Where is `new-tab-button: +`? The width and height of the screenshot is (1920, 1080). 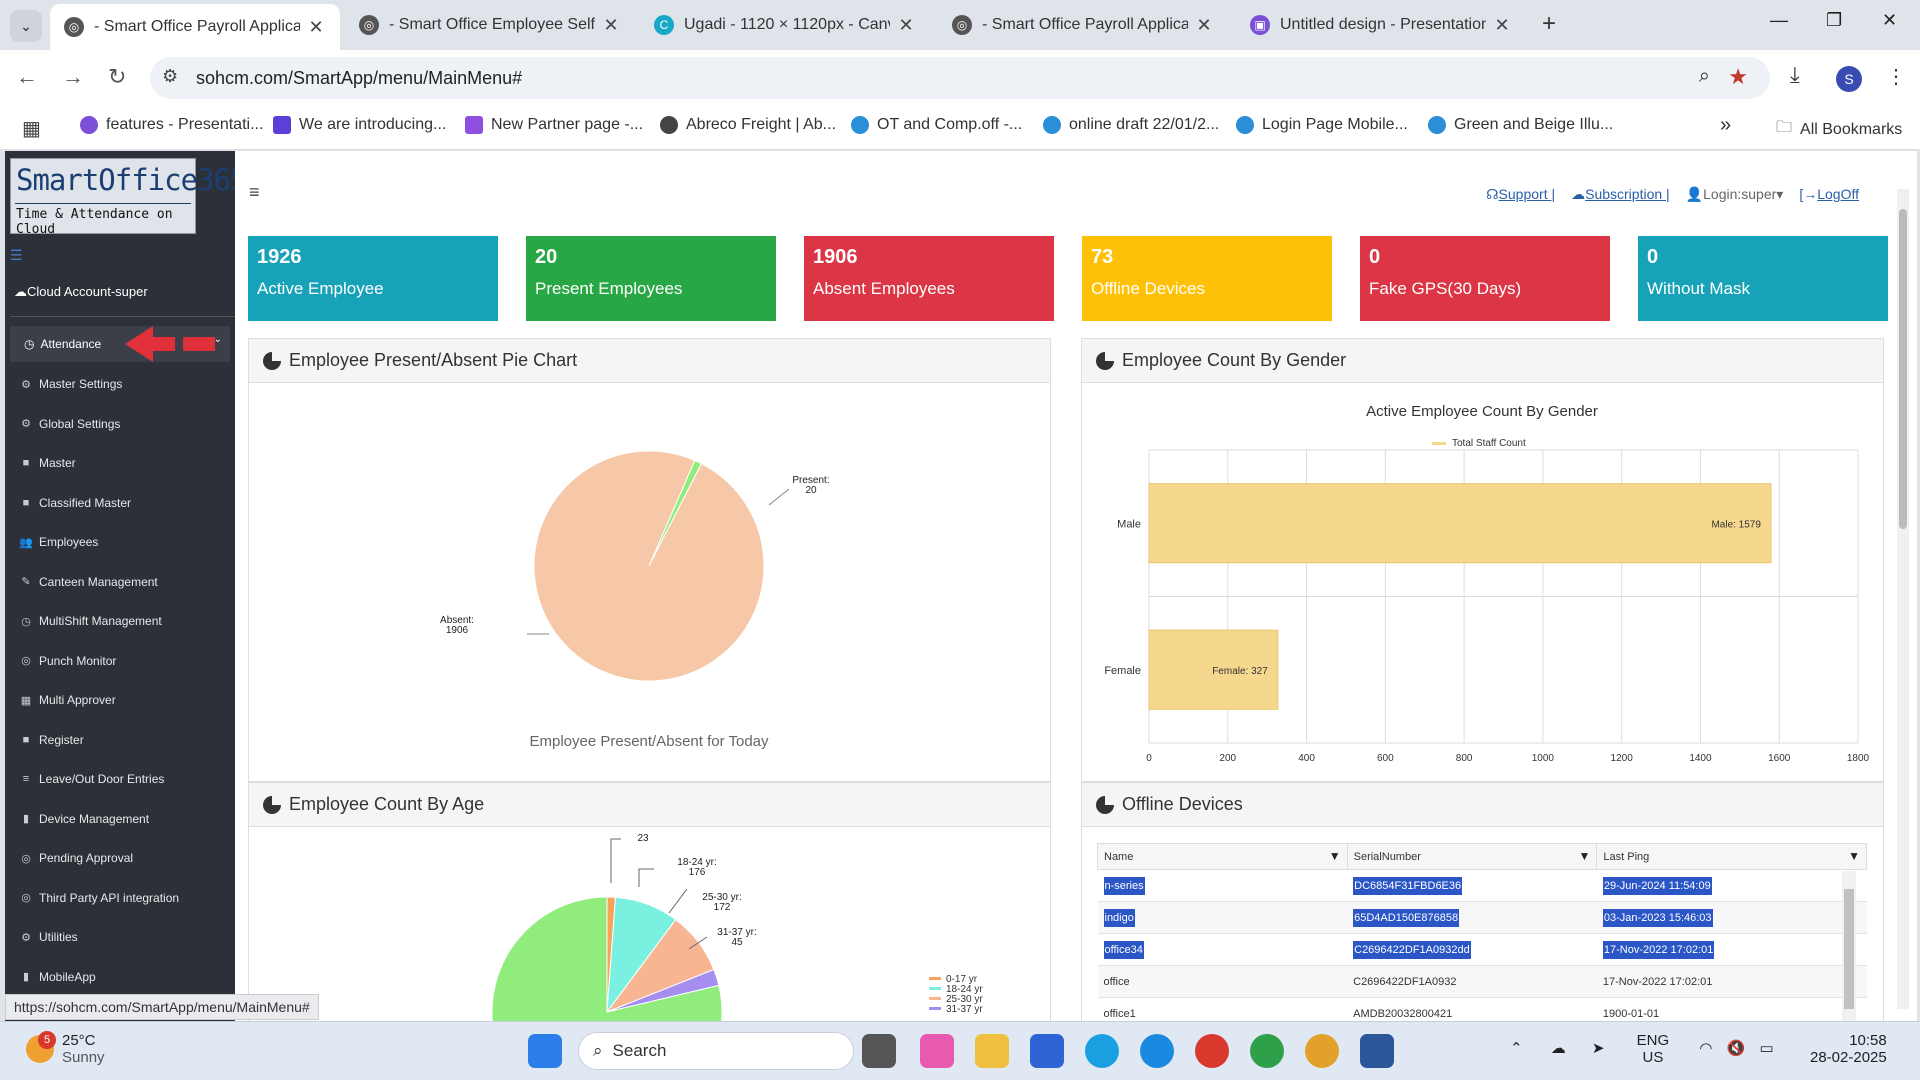 new-tab-button: + is located at coordinates (1549, 23).